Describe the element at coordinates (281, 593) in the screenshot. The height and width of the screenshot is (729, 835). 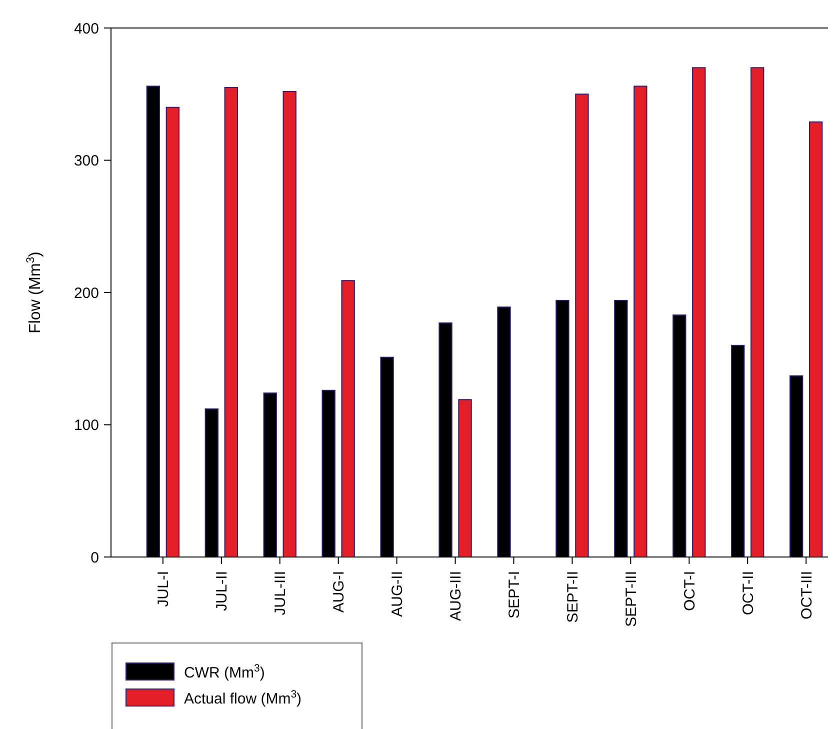
I see `x-tick-label: JUL-III` at that location.